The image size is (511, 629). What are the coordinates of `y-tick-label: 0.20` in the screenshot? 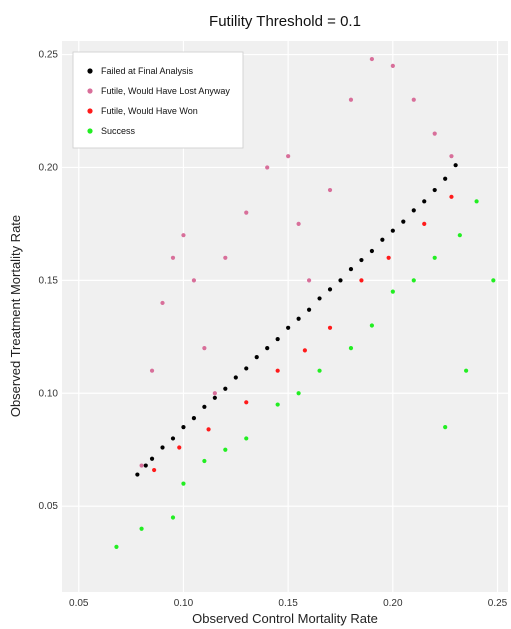 It's located at (49, 167).